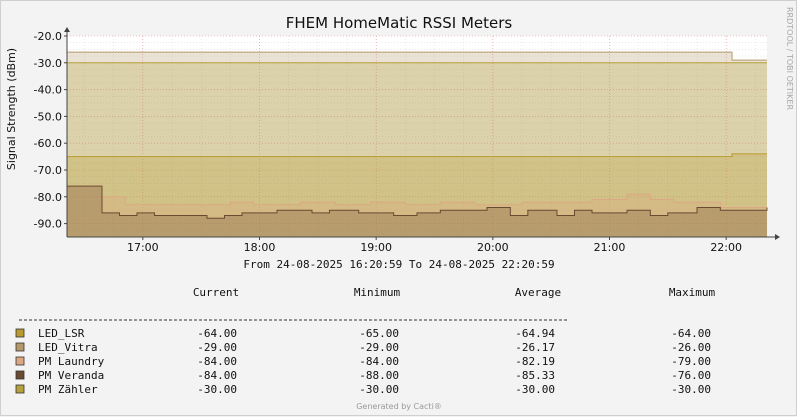 The width and height of the screenshot is (797, 417). What do you see at coordinates (726, 247) in the screenshot?
I see `x-tick-label: 22:00` at bounding box center [726, 247].